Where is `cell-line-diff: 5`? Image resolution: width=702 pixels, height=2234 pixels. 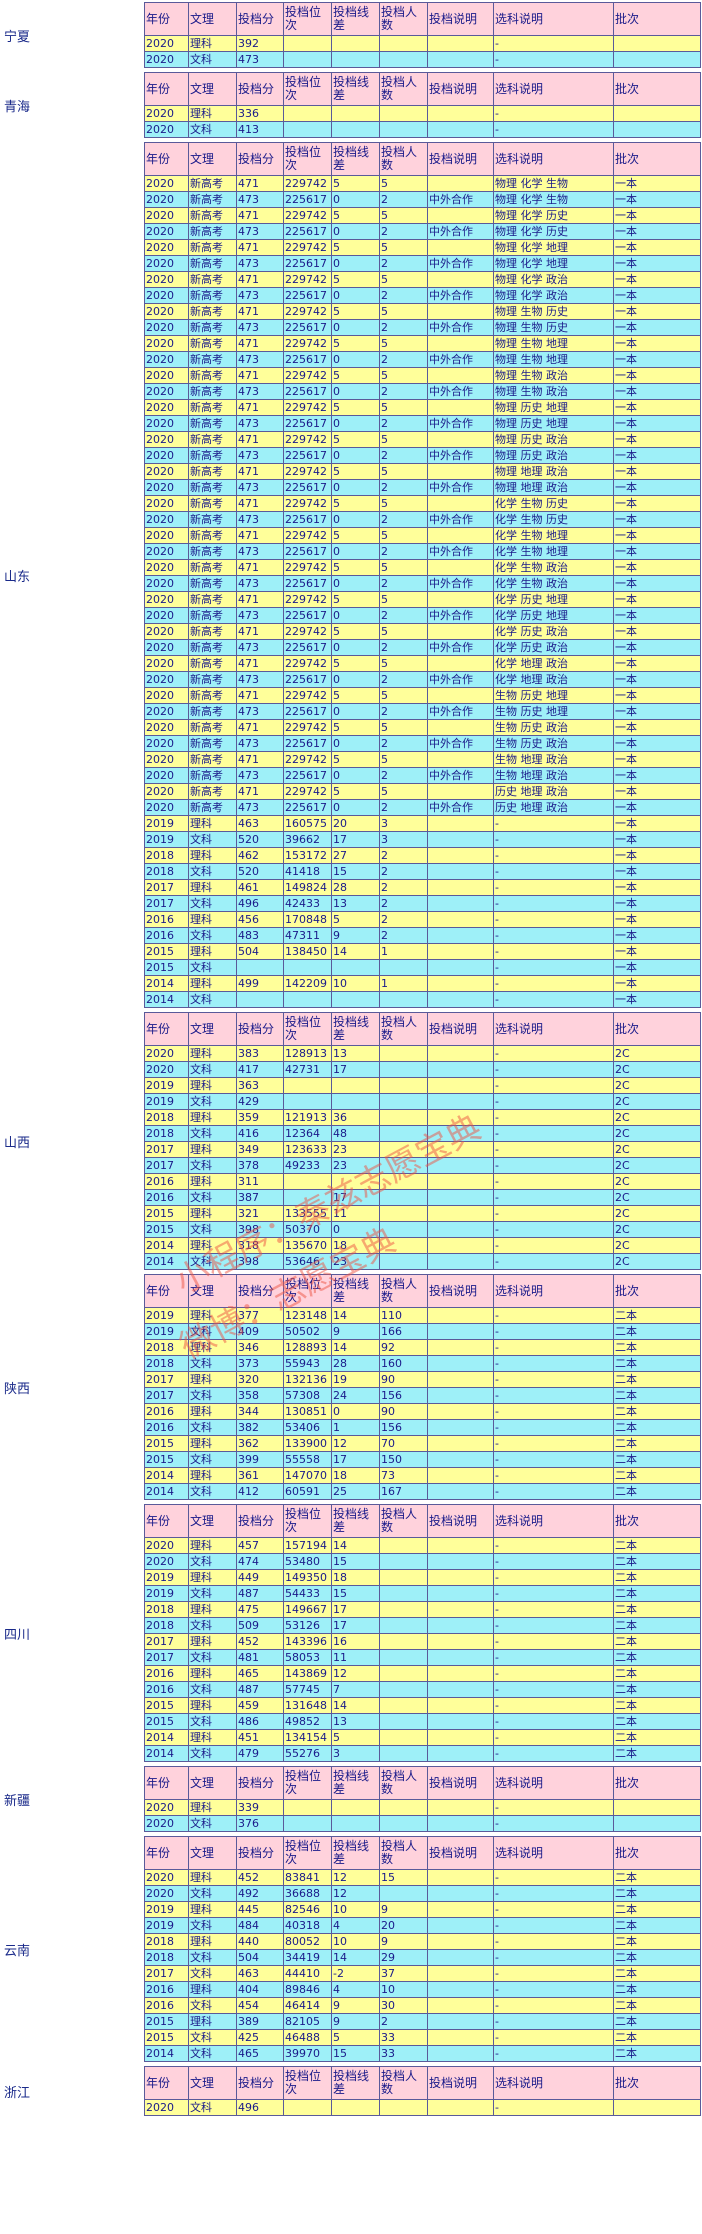 cell-line-diff: 5 is located at coordinates (355, 471).